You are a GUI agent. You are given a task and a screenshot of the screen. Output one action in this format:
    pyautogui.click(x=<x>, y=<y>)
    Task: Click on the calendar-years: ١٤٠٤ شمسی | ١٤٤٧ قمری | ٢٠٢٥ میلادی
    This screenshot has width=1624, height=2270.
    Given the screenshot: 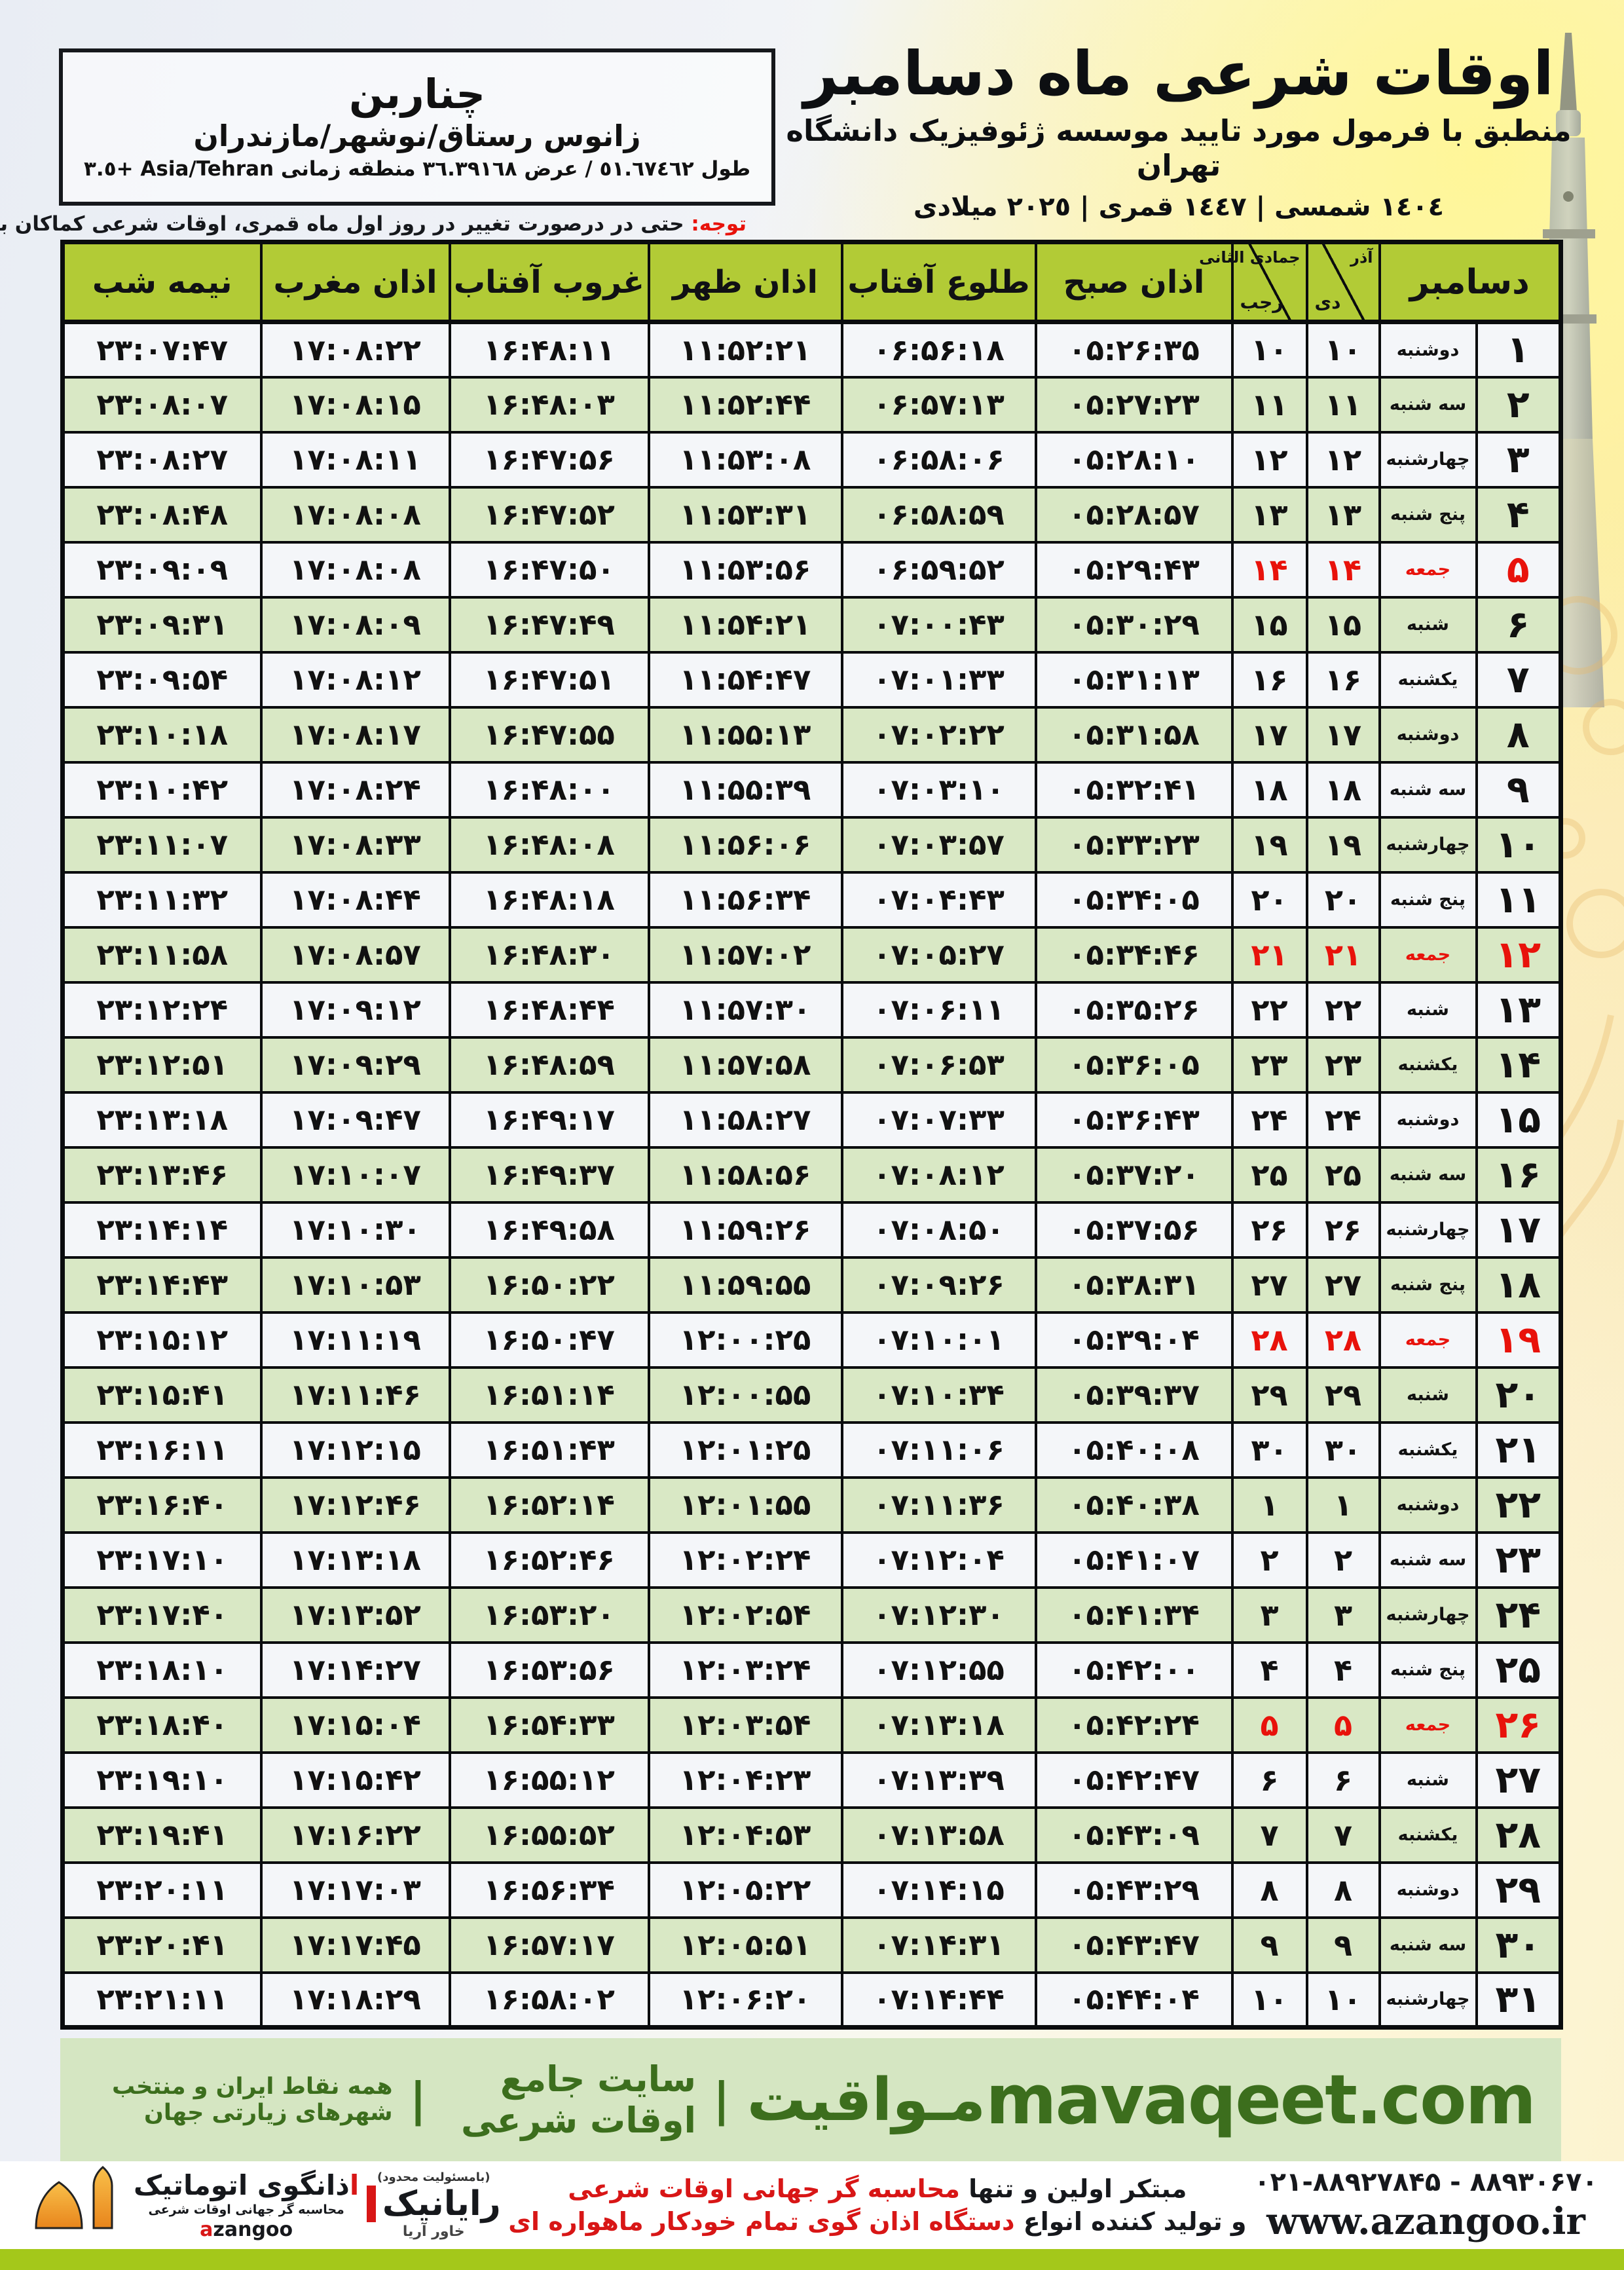 What is the action you would take?
    pyautogui.click(x=1179, y=207)
    